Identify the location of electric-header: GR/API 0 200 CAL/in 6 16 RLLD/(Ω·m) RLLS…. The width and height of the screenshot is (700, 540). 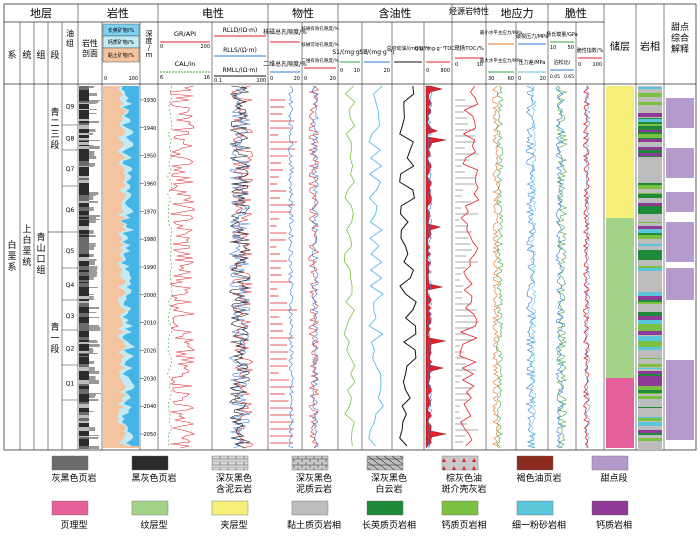
(213, 55).